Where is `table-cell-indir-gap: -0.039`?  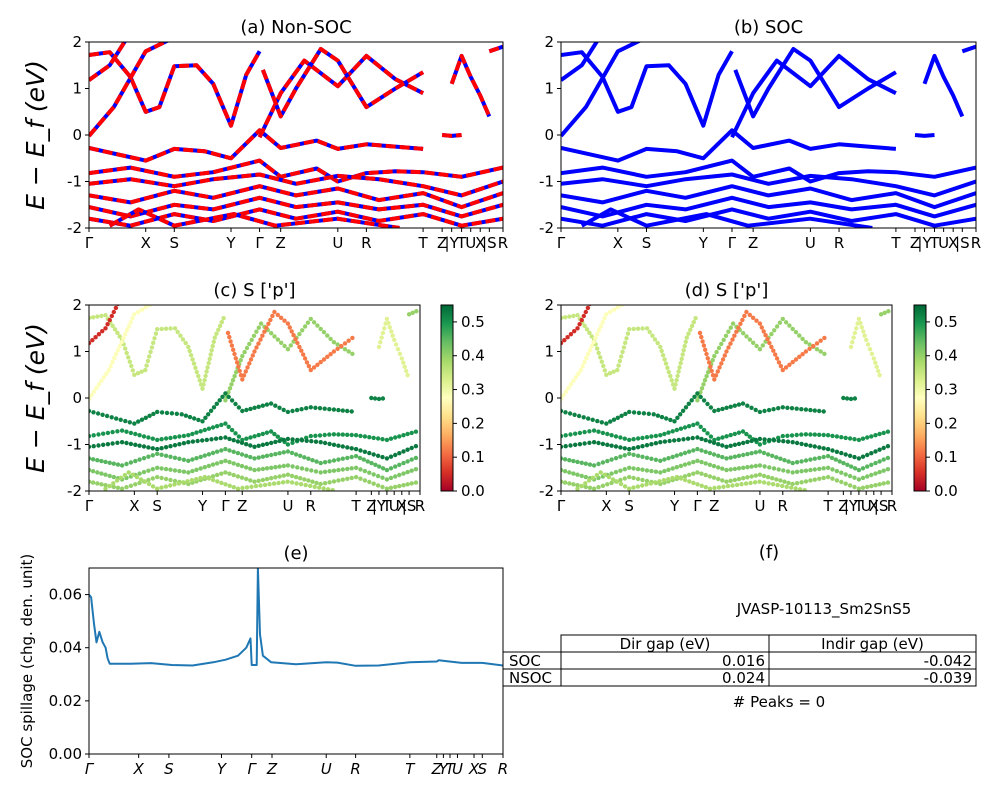 table-cell-indir-gap: -0.039 is located at coordinates (948, 678).